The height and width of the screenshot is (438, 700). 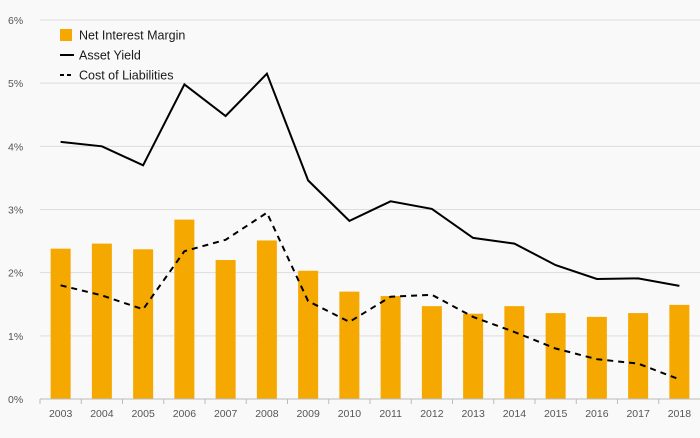 I want to click on x-tick-label: 2012, so click(x=432, y=414).